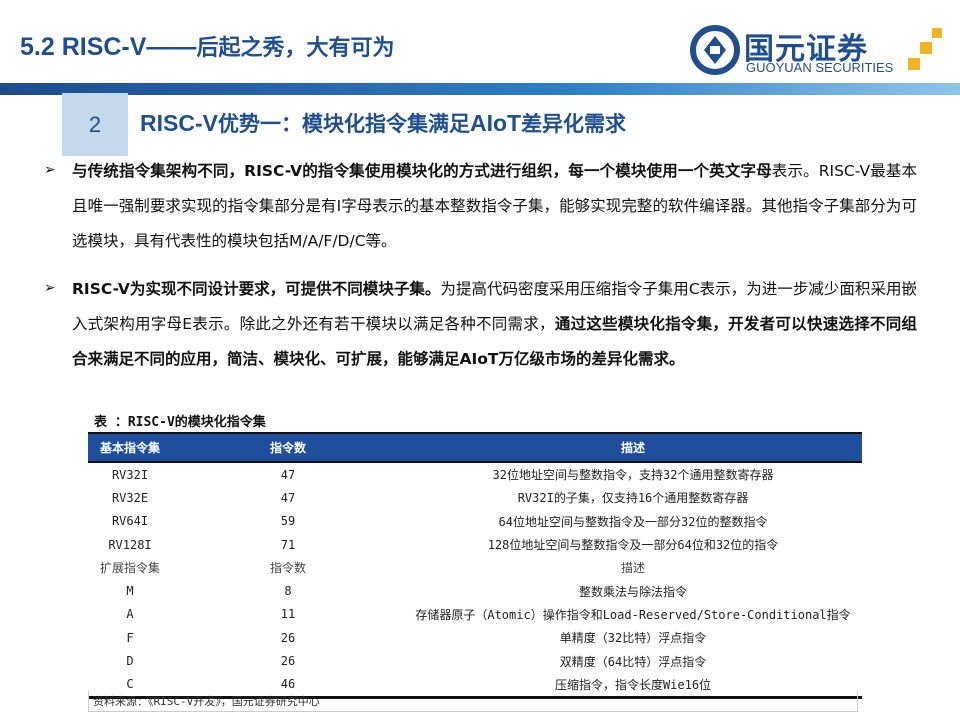  Describe the element at coordinates (715, 50) in the screenshot. I see `logo-emblem-icon` at that location.